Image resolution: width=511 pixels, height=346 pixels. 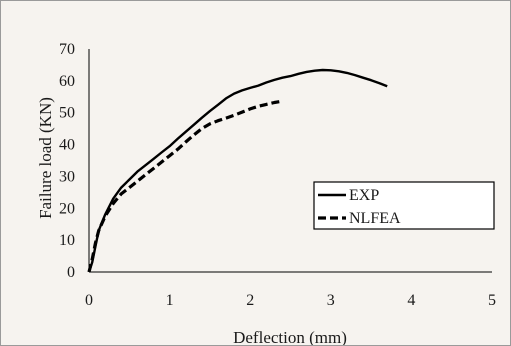 What do you see at coordinates (67, 240) in the screenshot?
I see `y-tick-label: 10` at bounding box center [67, 240].